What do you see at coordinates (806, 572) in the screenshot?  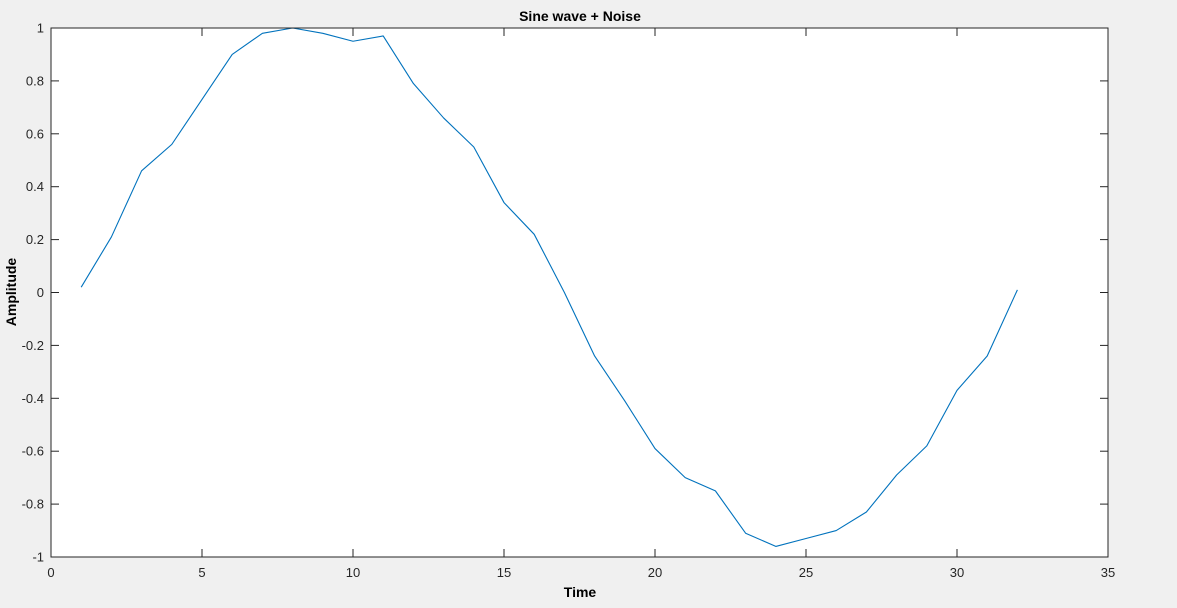 I see `x-tick-label: 25` at bounding box center [806, 572].